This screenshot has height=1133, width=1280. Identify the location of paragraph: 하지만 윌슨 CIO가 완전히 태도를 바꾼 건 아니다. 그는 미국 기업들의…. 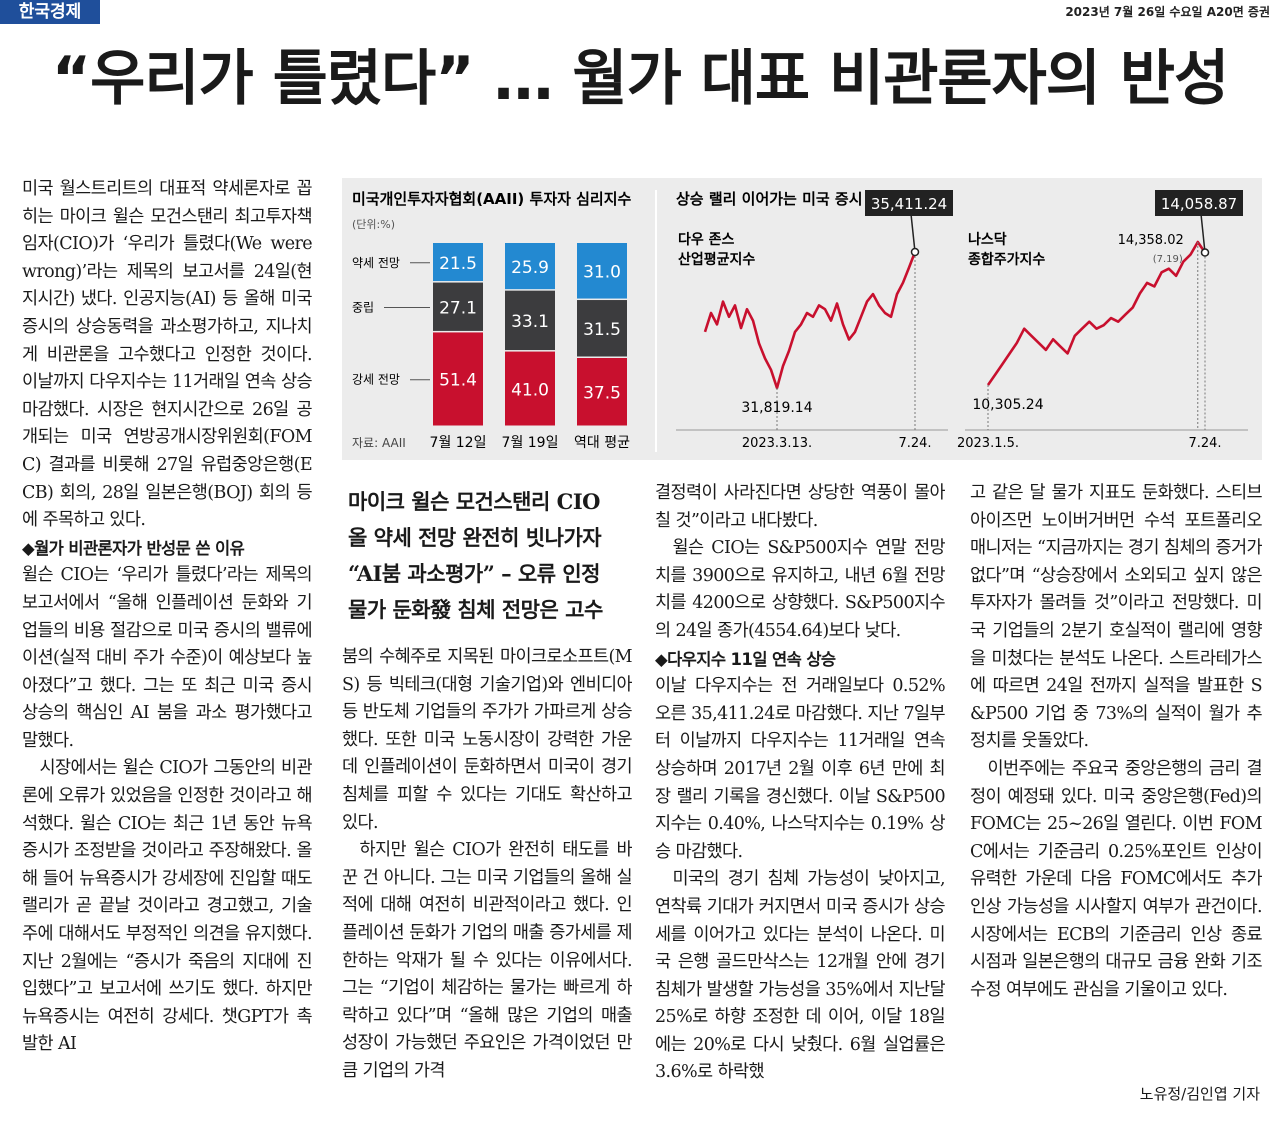
(487, 960).